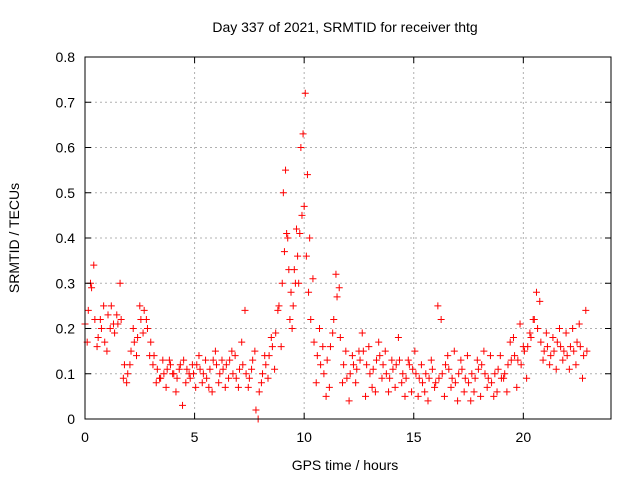 The image size is (640, 480). Describe the element at coordinates (345, 465) in the screenshot. I see `x-axis-label: GPS time / hours` at that location.